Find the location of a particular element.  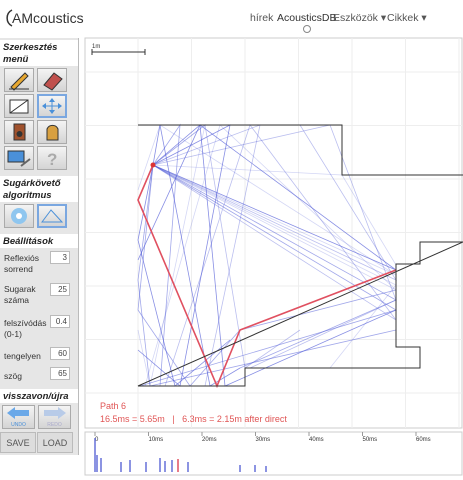

nav-link: hírek is located at coordinates (262, 18).